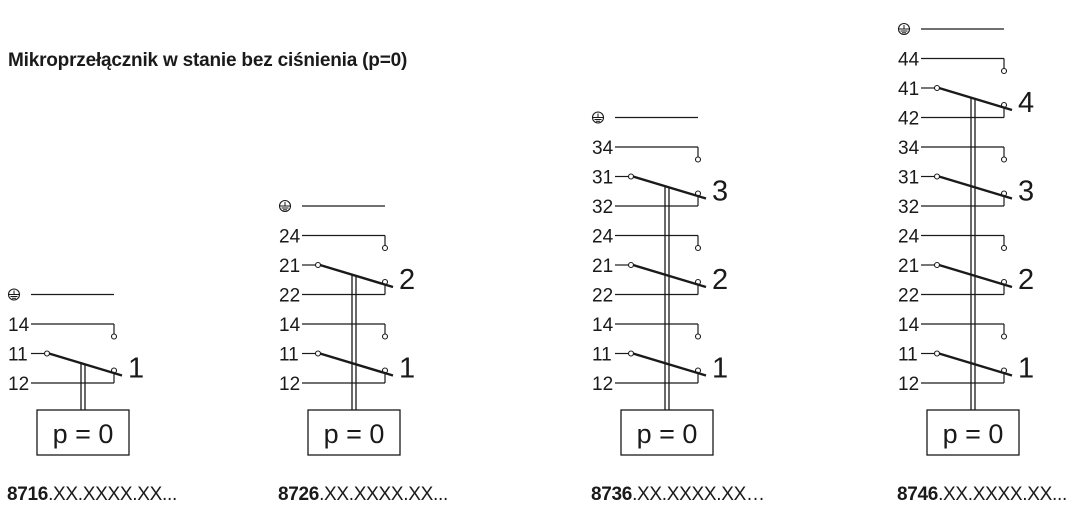 The width and height of the screenshot is (1083, 508). What do you see at coordinates (909, 60) in the screenshot?
I see `terminal-label: 44` at bounding box center [909, 60].